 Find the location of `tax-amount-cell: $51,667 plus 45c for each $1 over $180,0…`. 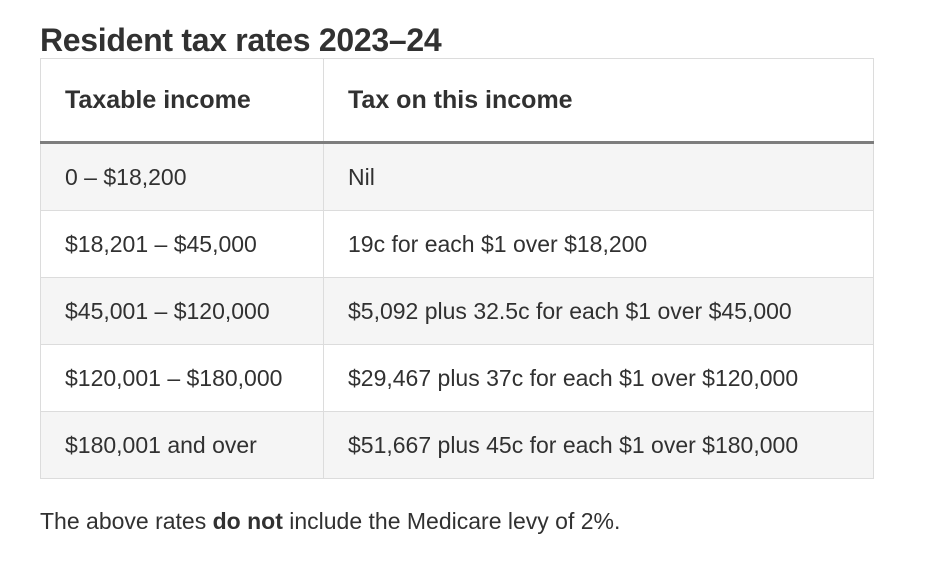

tax-amount-cell: $51,667 plus 45c for each $1 over $180,0… is located at coordinates (598, 445).